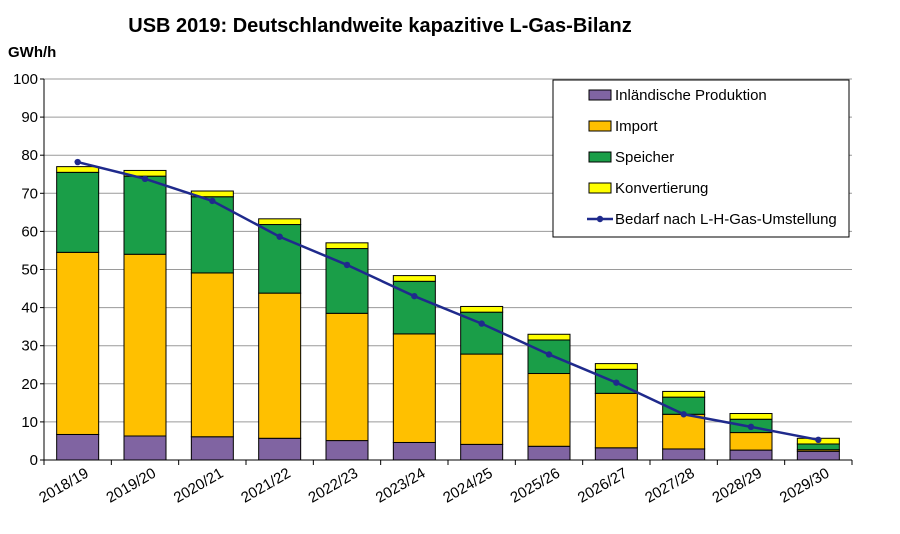  Describe the element at coordinates (600, 157) in the screenshot. I see `legend-swatch-speicher` at that location.